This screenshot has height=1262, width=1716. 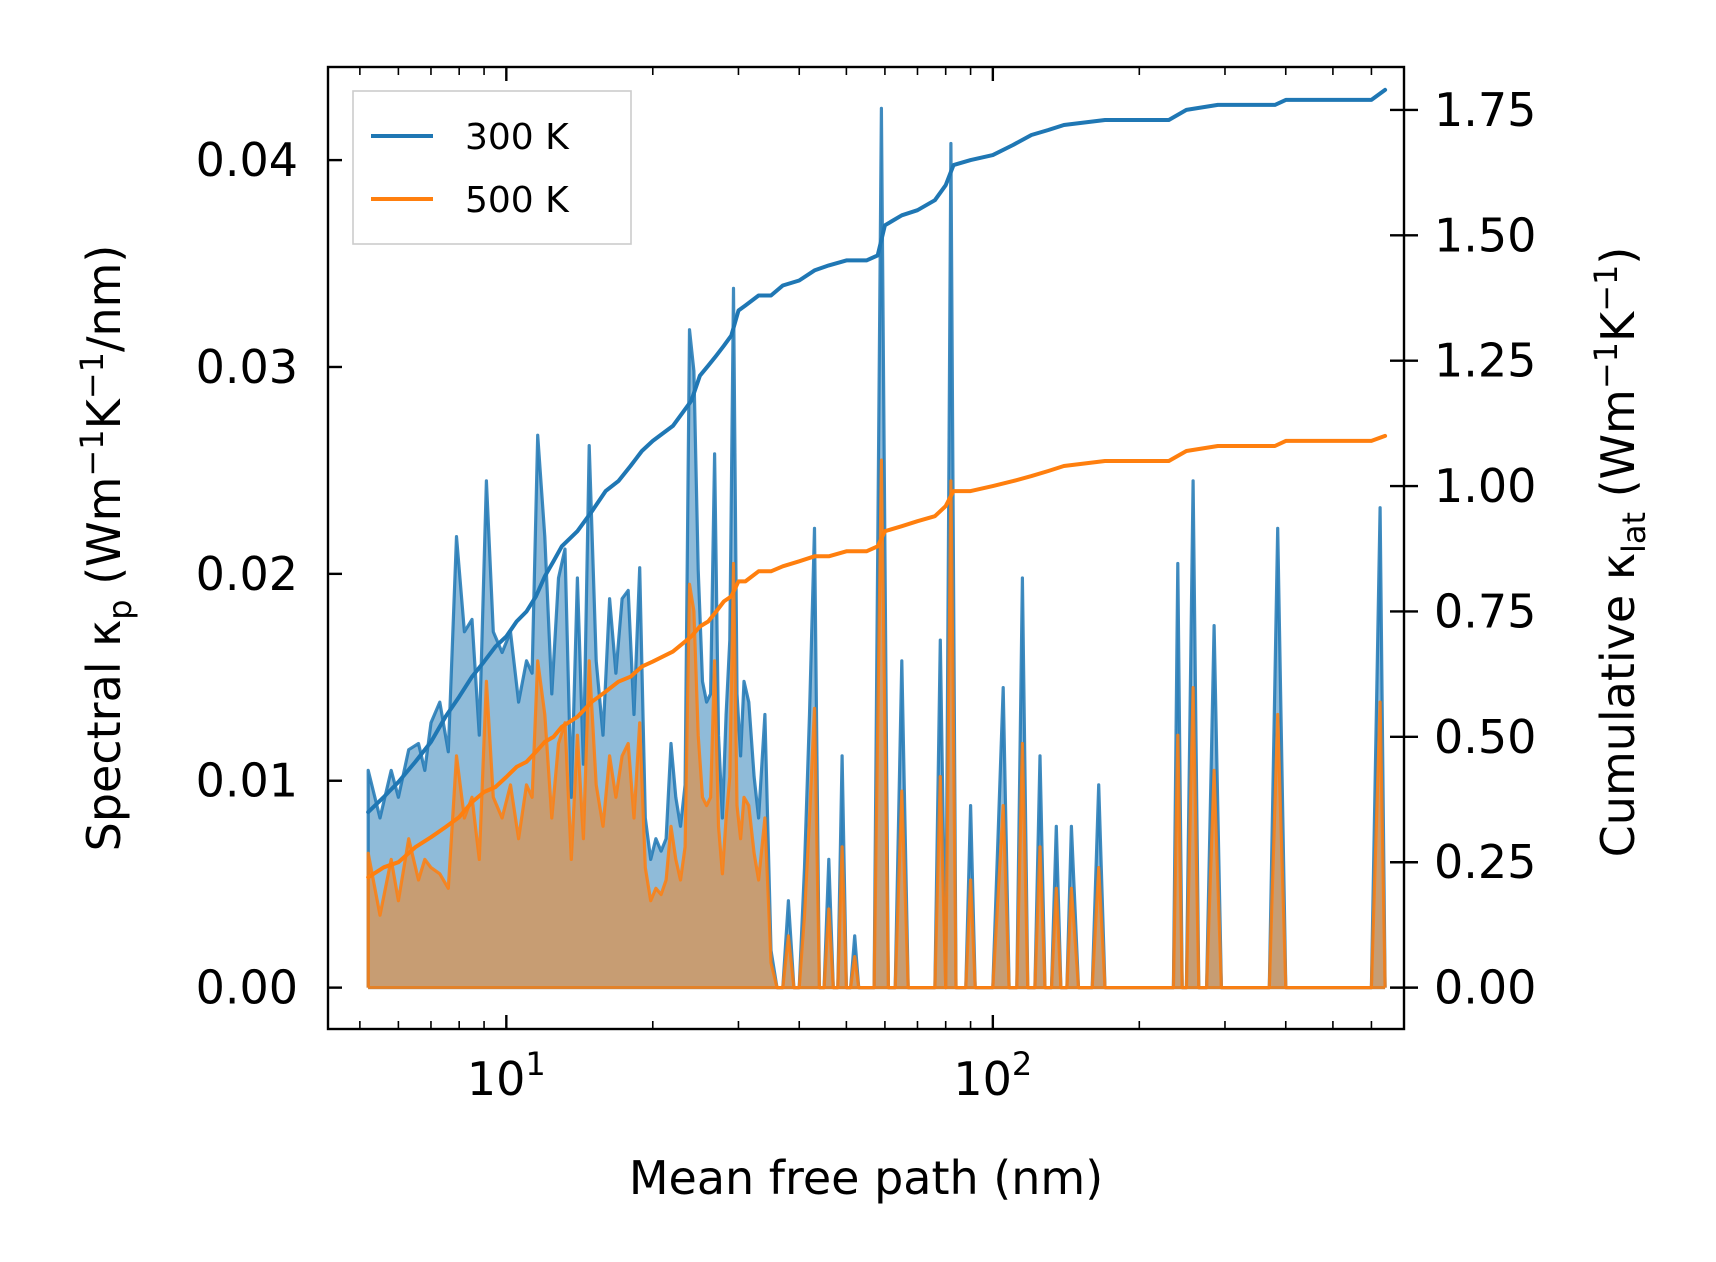 I want to click on right-y-tick-label: 0.00, so click(x=1485, y=988).